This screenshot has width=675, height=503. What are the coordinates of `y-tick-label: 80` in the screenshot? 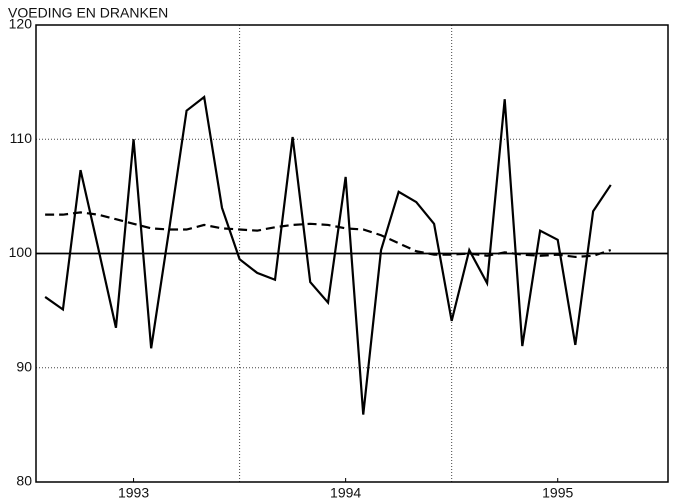 It's located at (24, 481).